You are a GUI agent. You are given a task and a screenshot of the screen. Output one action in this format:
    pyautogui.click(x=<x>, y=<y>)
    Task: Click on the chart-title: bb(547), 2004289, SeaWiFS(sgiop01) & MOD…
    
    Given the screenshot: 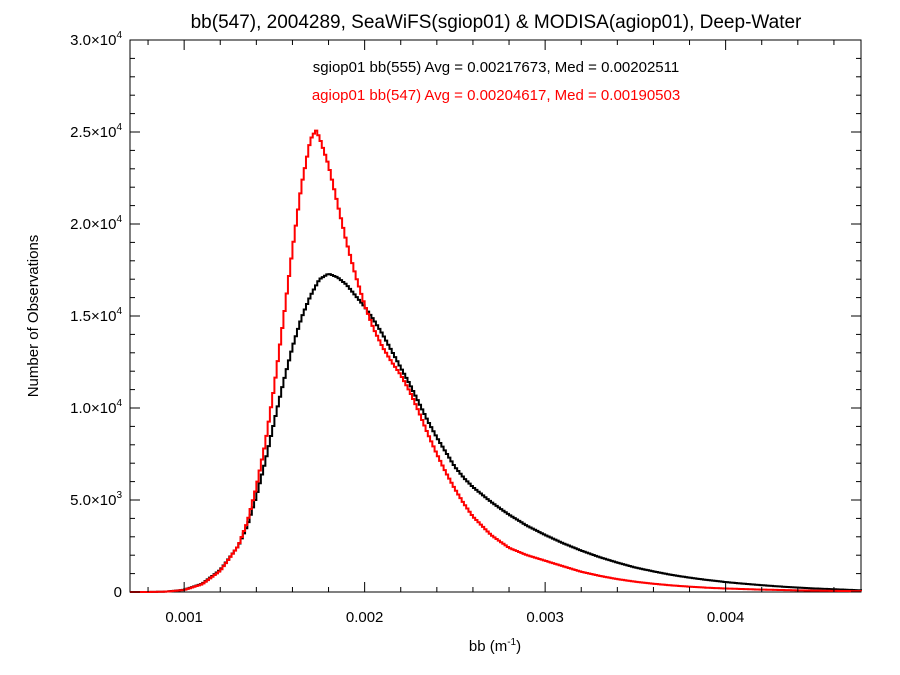 What is the action you would take?
    pyautogui.click(x=496, y=22)
    